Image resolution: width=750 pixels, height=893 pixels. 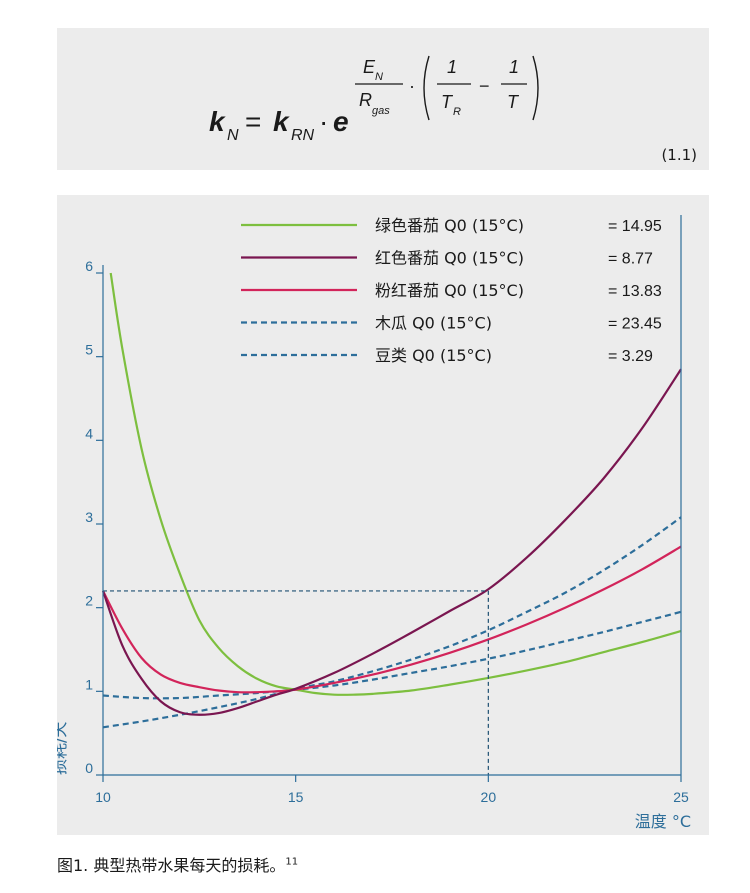 I want to click on formula-one-a: 1, so click(x=452, y=67).